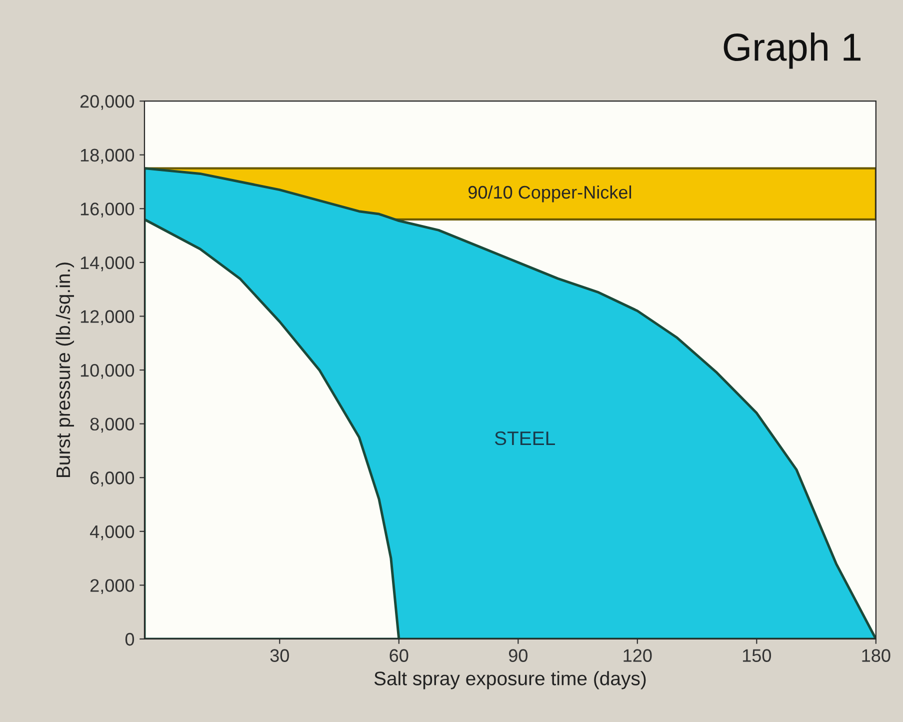  I want to click on y-tick-label: 20,000, so click(107, 102).